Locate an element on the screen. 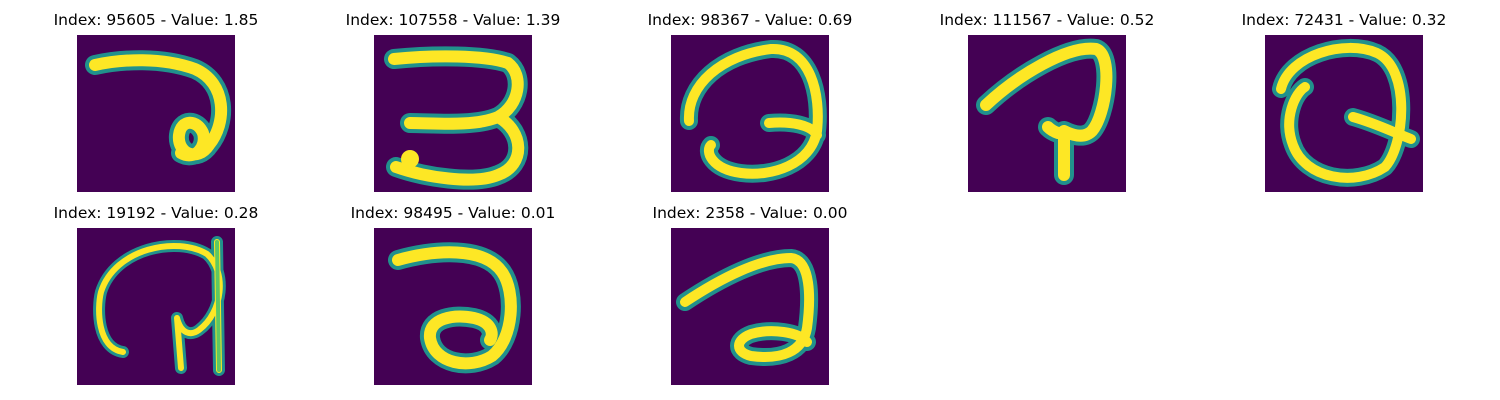 The height and width of the screenshot is (400, 1500). panel-title: Index: 72431 - Value: 0.32 is located at coordinates (1344, 20).